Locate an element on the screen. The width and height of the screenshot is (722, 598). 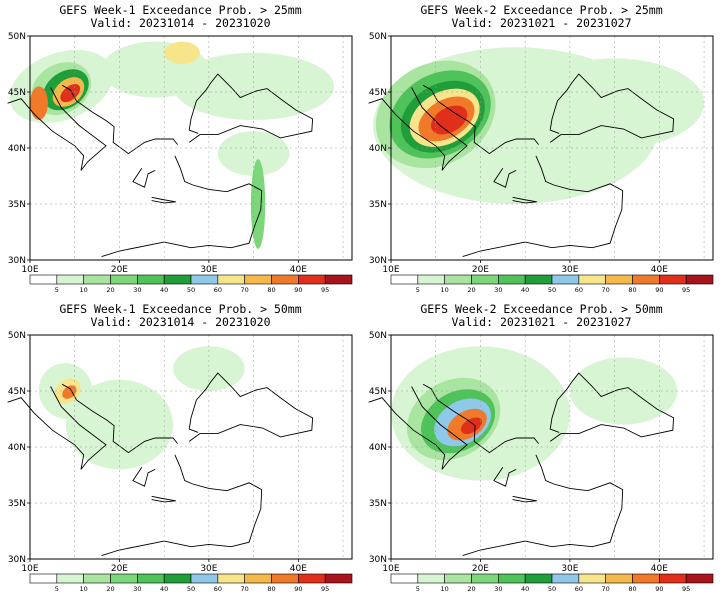
lat-label: 50N is located at coordinates (17, 336).